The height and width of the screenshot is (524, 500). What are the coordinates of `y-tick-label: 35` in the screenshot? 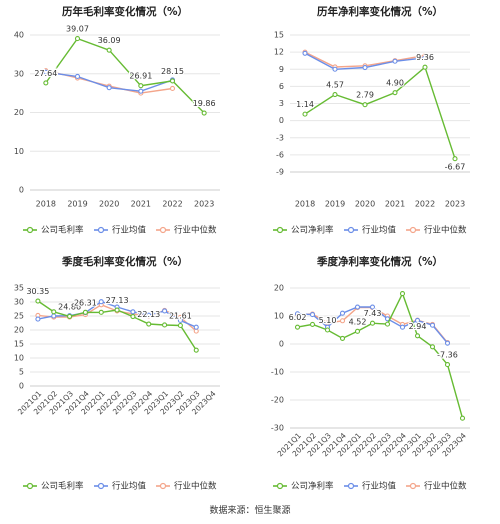 It's located at (19, 288).